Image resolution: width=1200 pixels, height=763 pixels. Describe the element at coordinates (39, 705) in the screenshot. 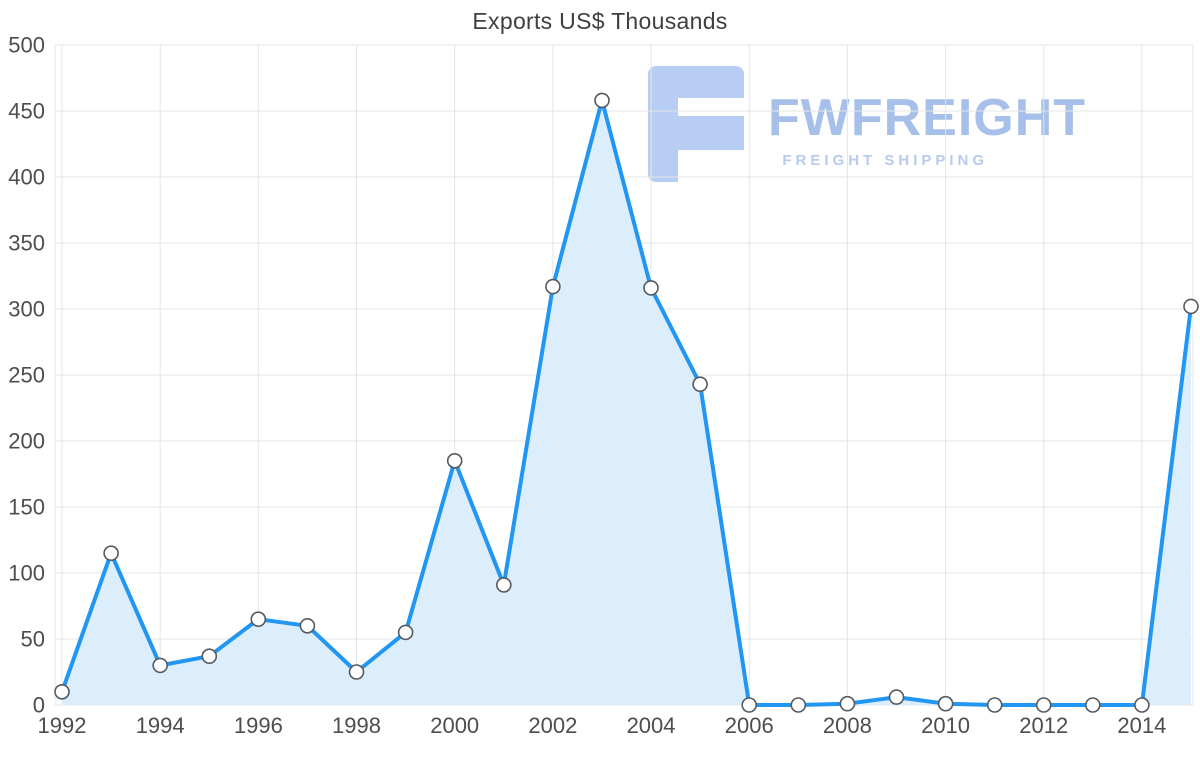

I see `y-axis-label: 0` at that location.